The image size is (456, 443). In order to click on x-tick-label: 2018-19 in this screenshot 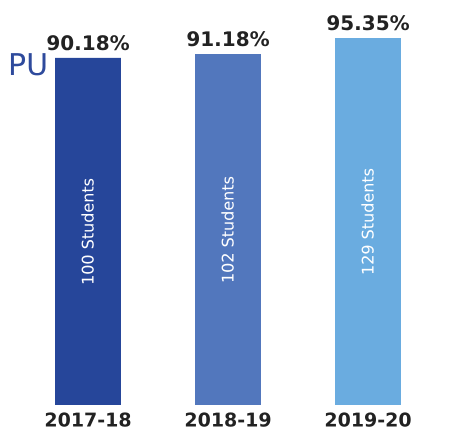, I will do `click(228, 420)`.